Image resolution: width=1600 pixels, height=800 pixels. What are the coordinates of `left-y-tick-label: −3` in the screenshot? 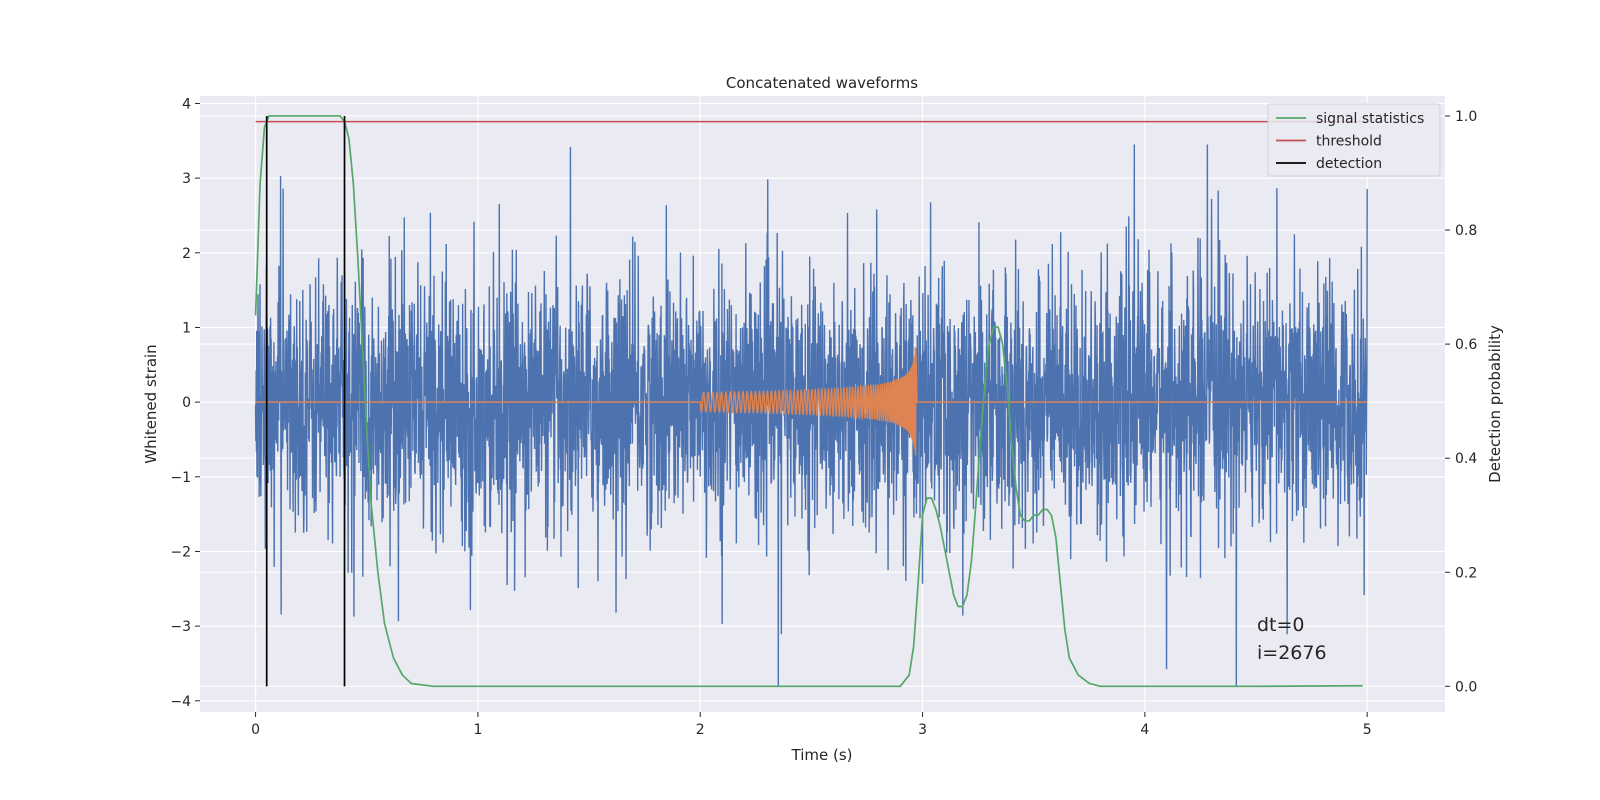 It's located at (180, 627).